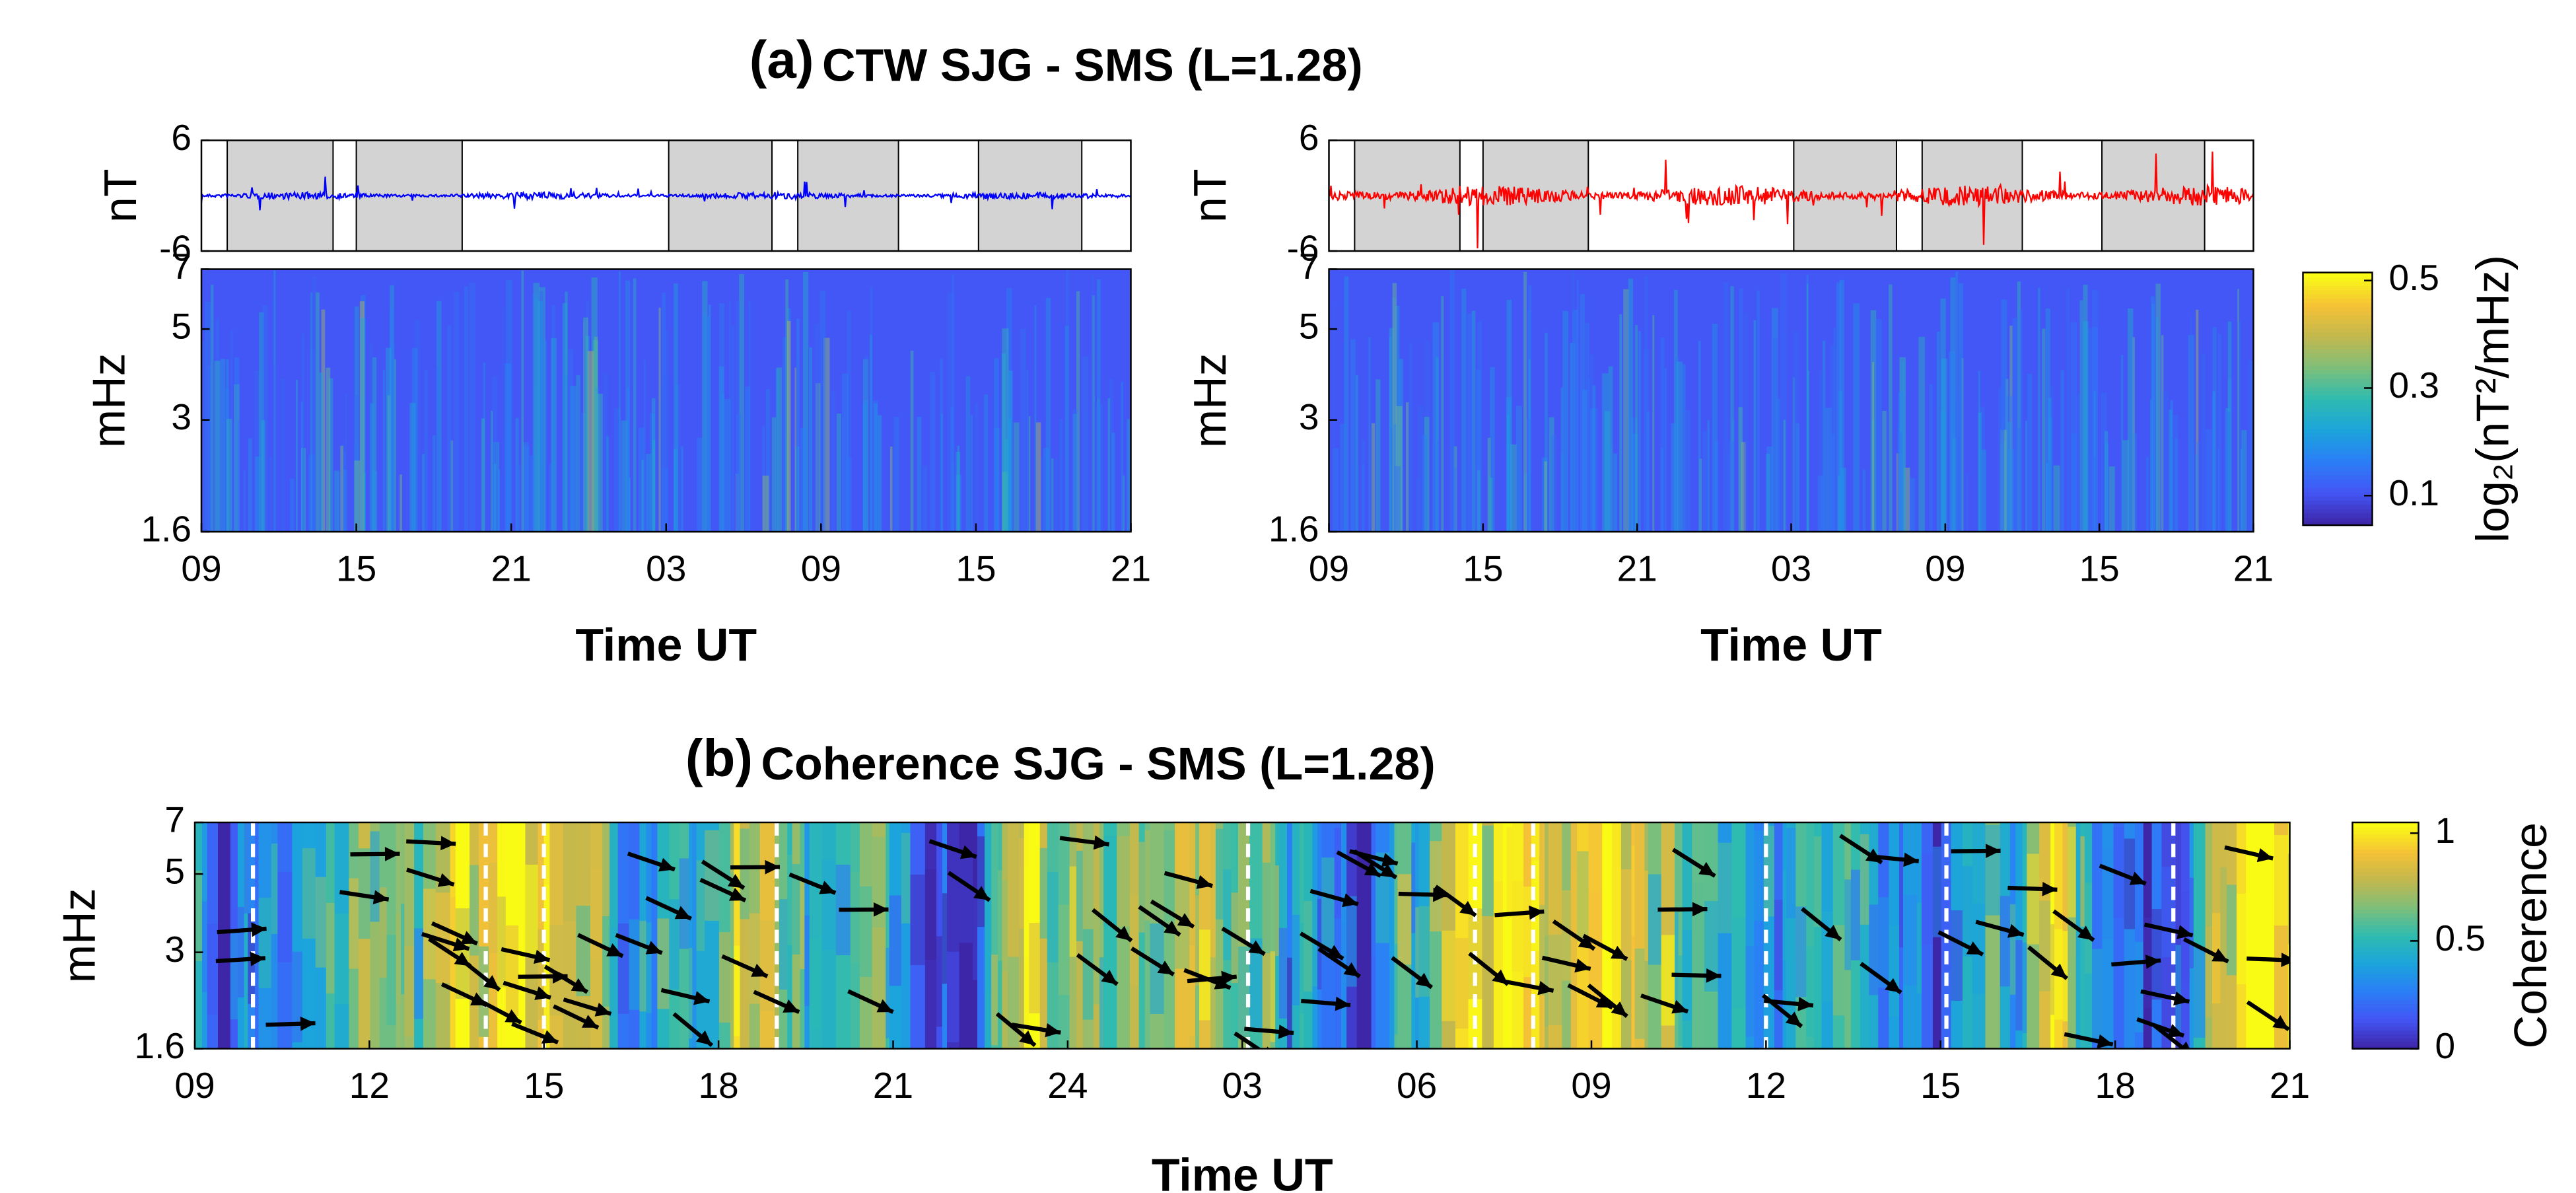 Image resolution: width=2576 pixels, height=1193 pixels. What do you see at coordinates (1210, 196) in the screenshot?
I see `y-axis-label: nT` at bounding box center [1210, 196].